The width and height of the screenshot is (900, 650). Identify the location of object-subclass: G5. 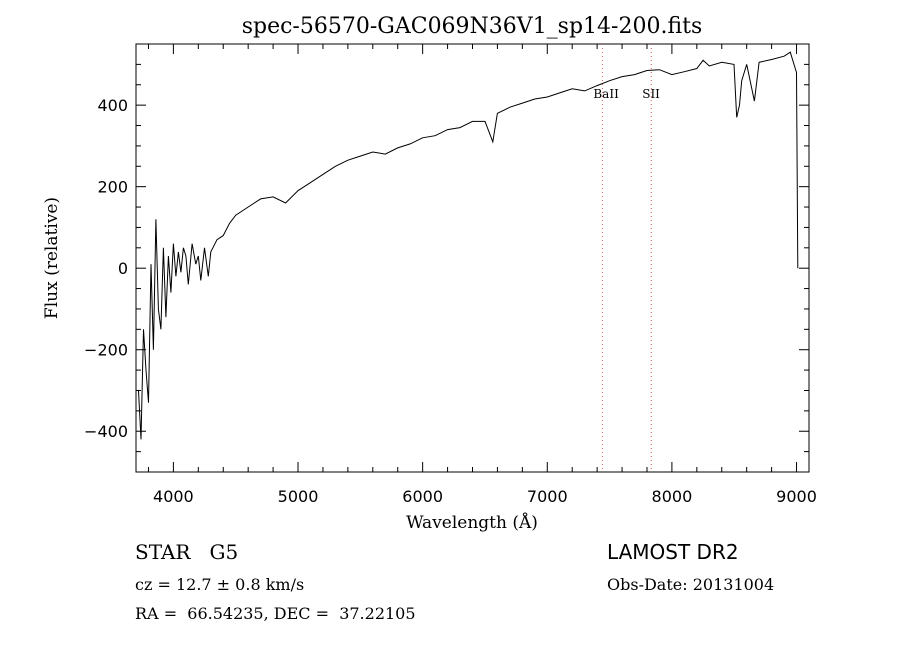
(224, 552).